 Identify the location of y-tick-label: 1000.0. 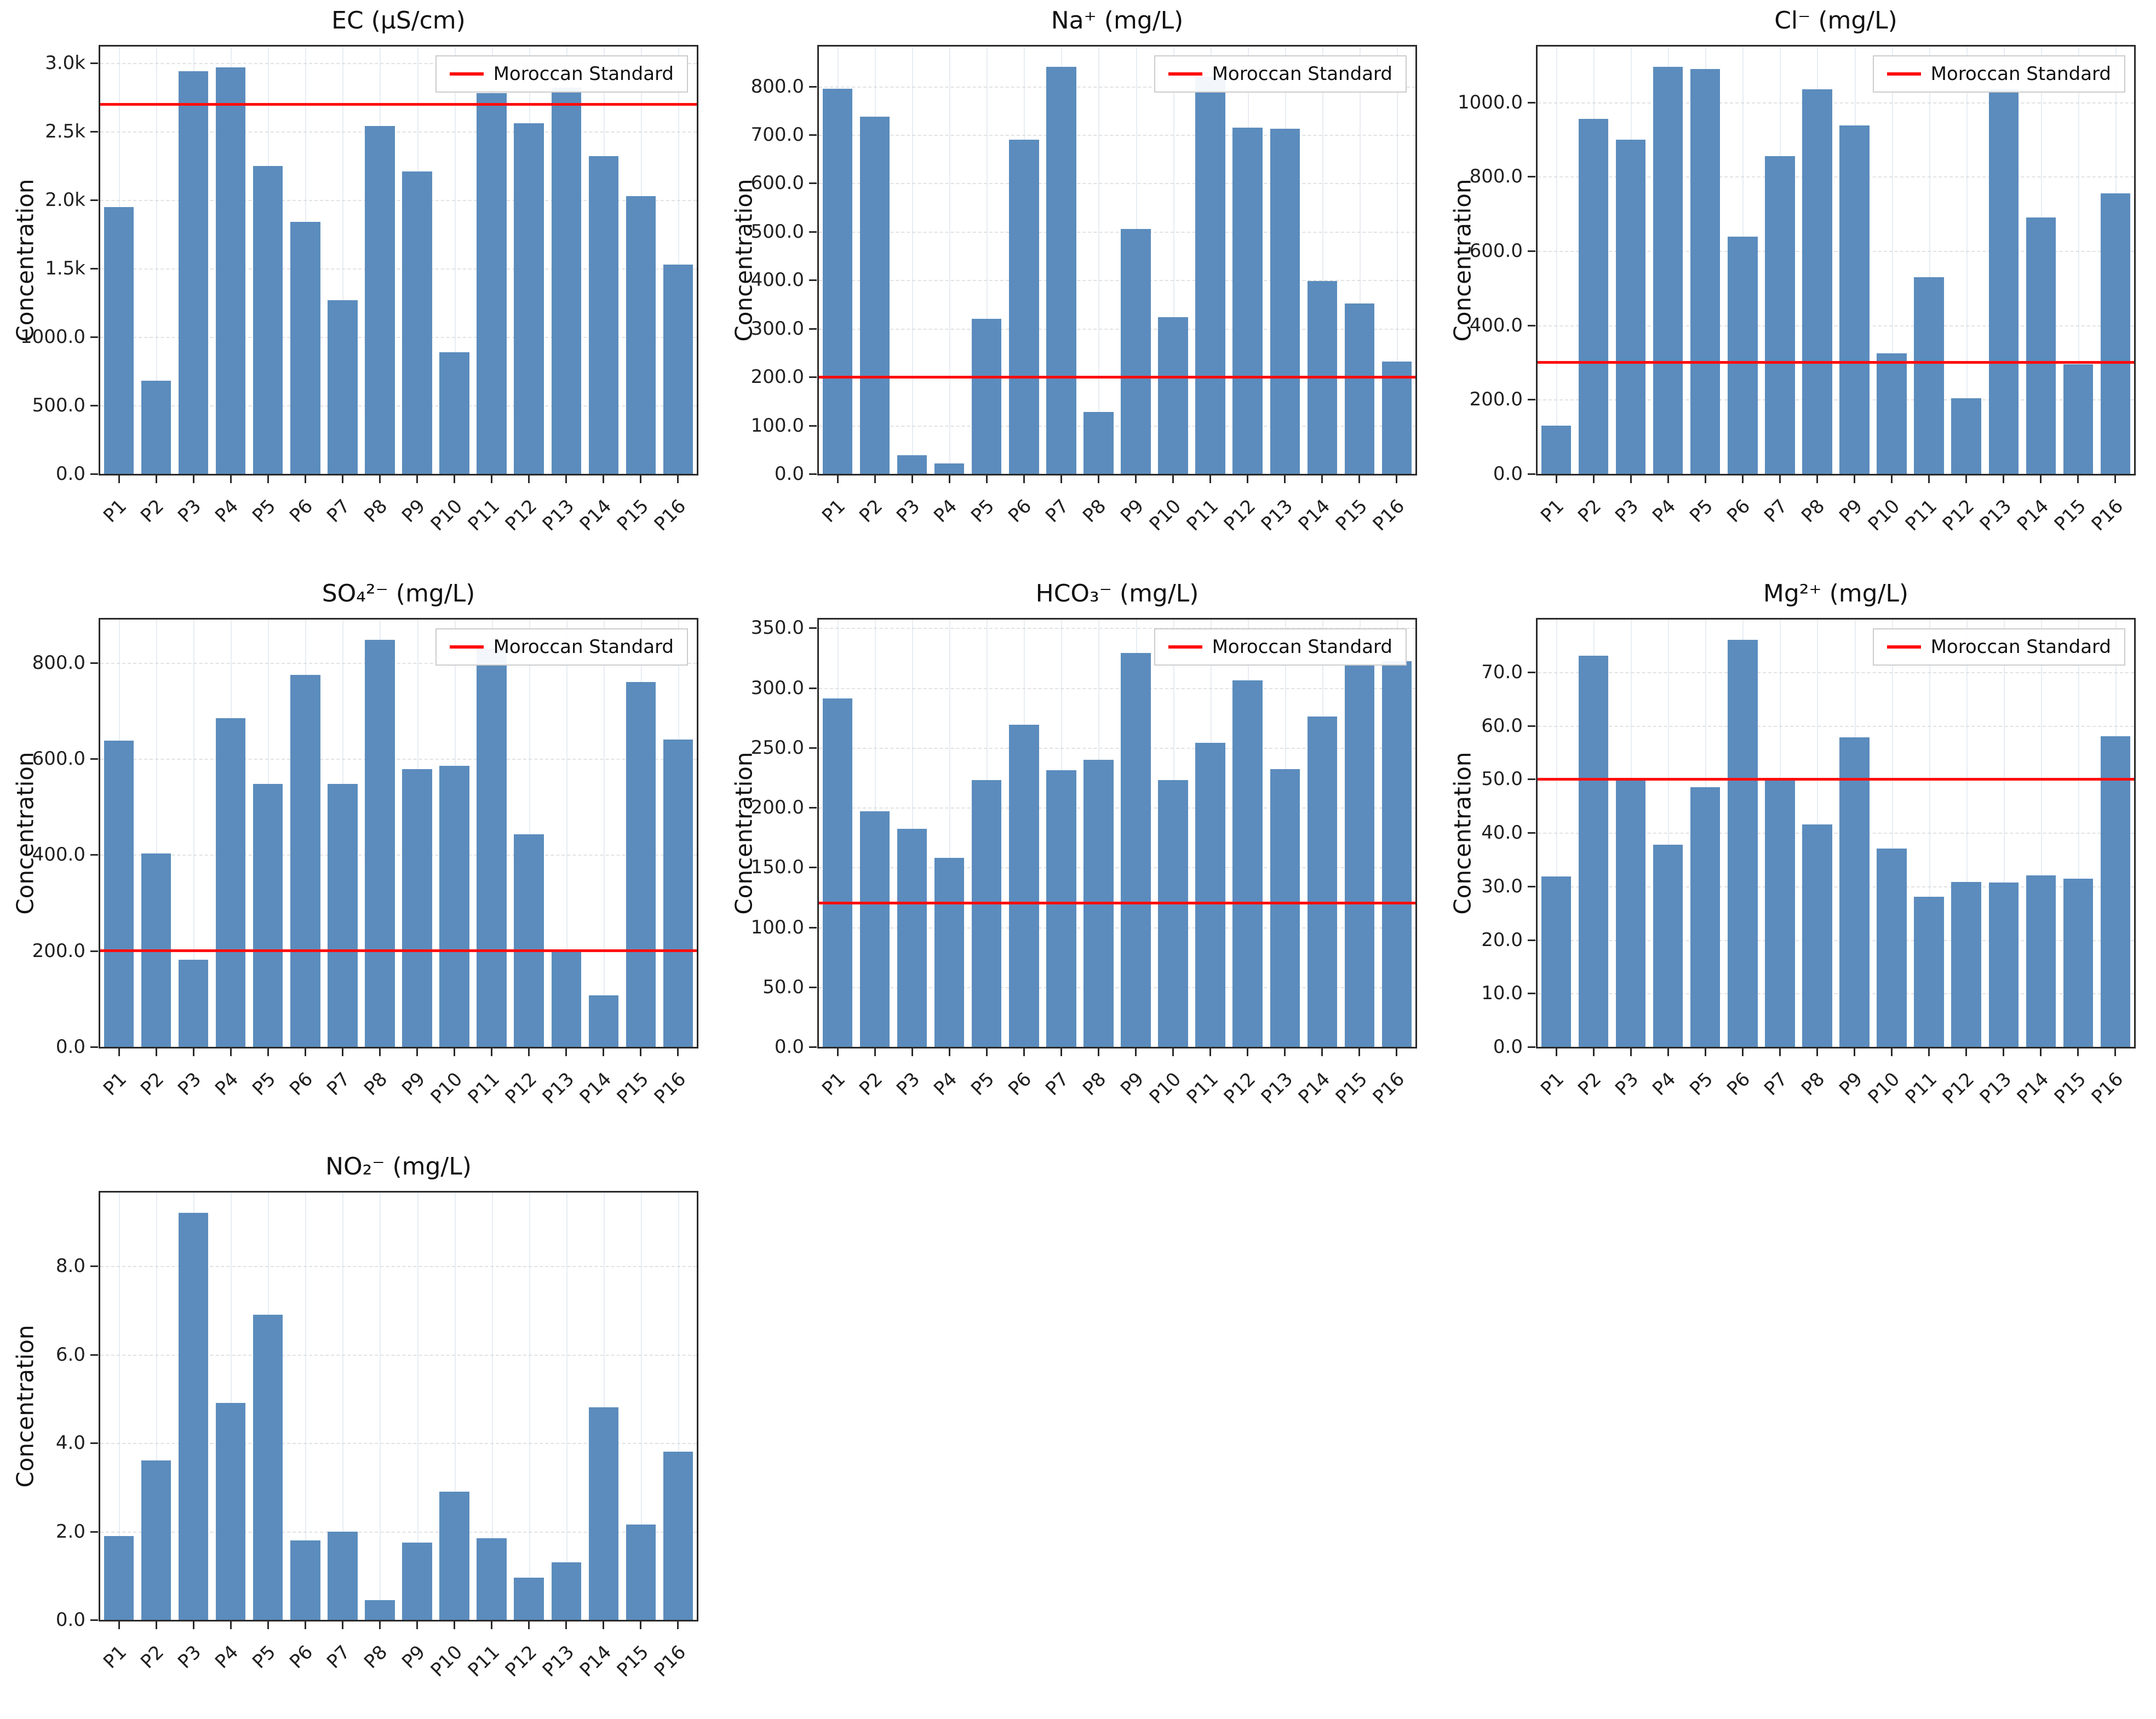
(1490, 102).